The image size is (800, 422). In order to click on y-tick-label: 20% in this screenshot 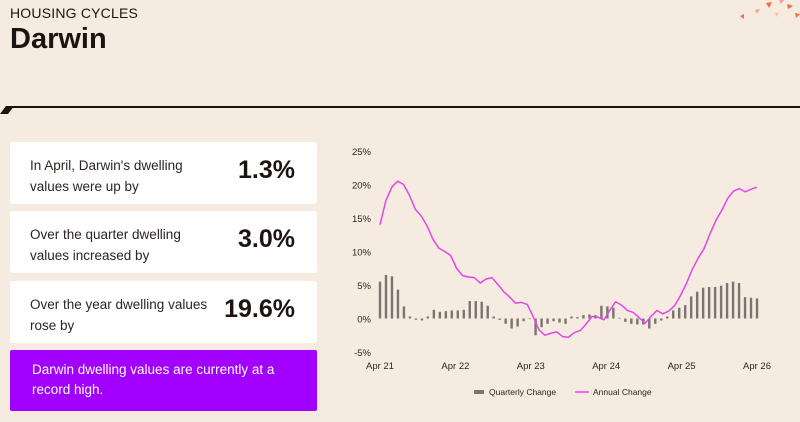, I will do `click(362, 186)`.